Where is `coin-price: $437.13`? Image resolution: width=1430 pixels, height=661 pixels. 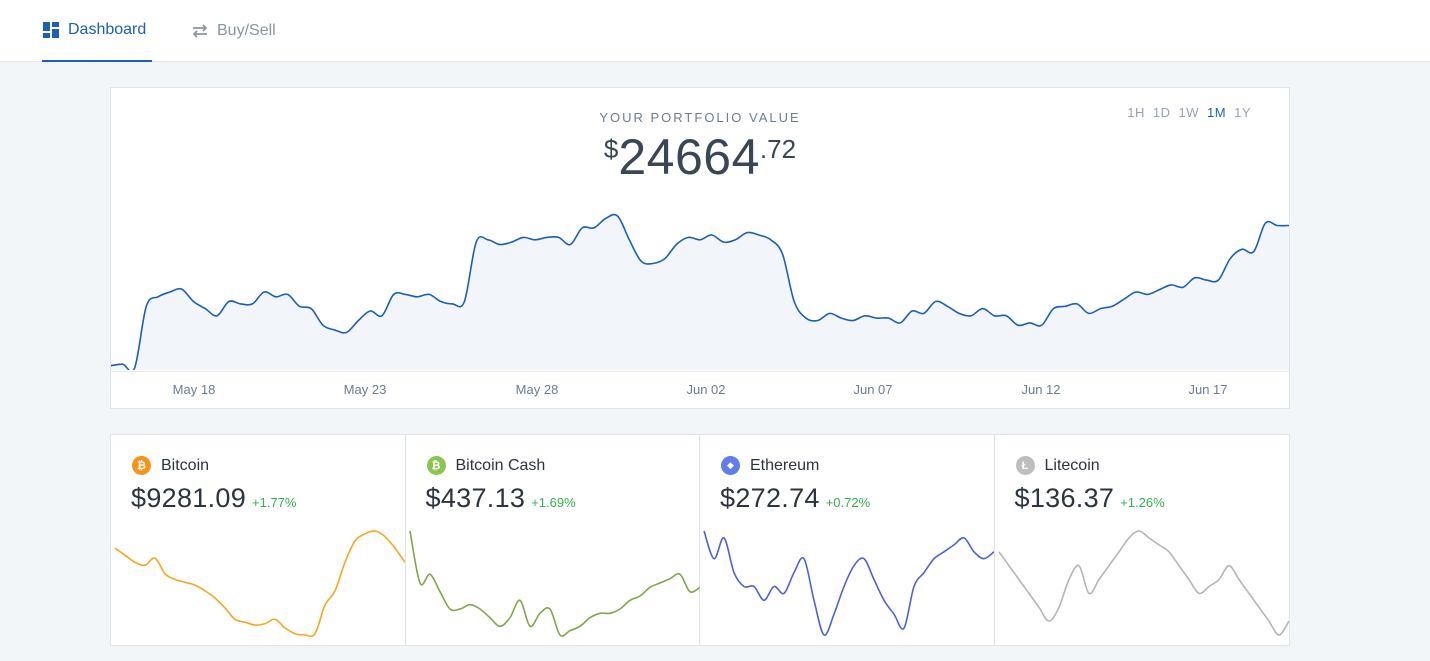
coin-price: $437.13 is located at coordinates (475, 498).